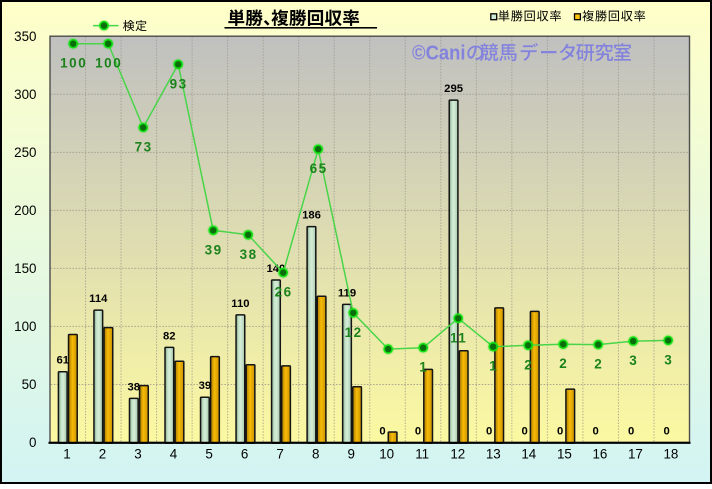  Describe the element at coordinates (599, 454) in the screenshot. I see `svg-text: 16` at that location.